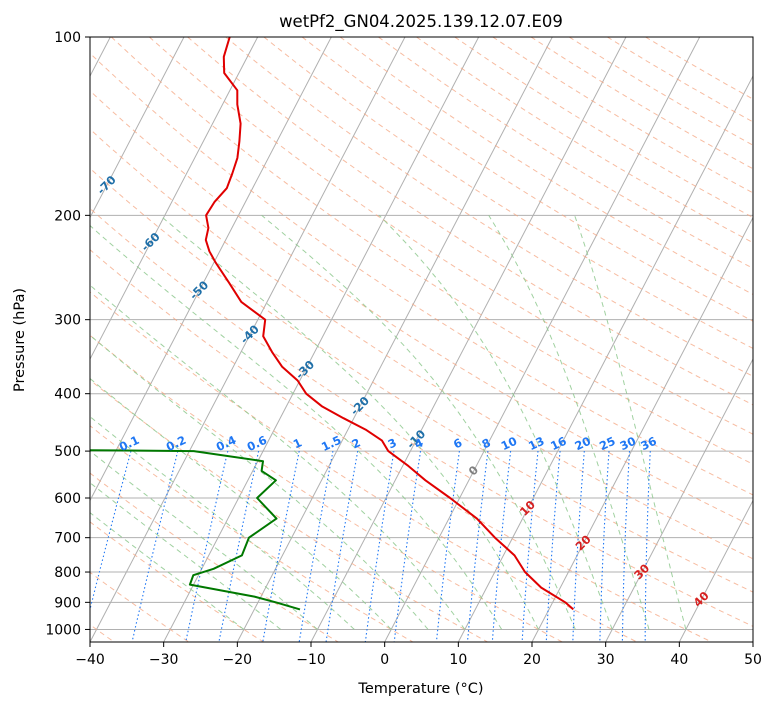  Describe the element at coordinates (67, 452) in the screenshot. I see `y-tick-label: 500` at that location.